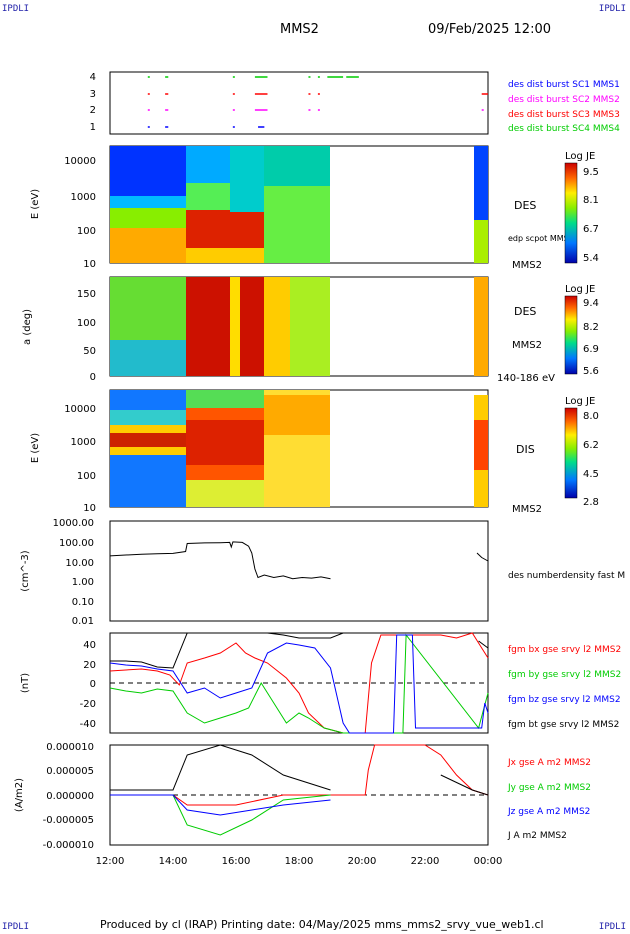 This screenshot has width=630, height=934. Describe the element at coordinates (425, 861) in the screenshot. I see `xtick-2200: 22:00` at that location.